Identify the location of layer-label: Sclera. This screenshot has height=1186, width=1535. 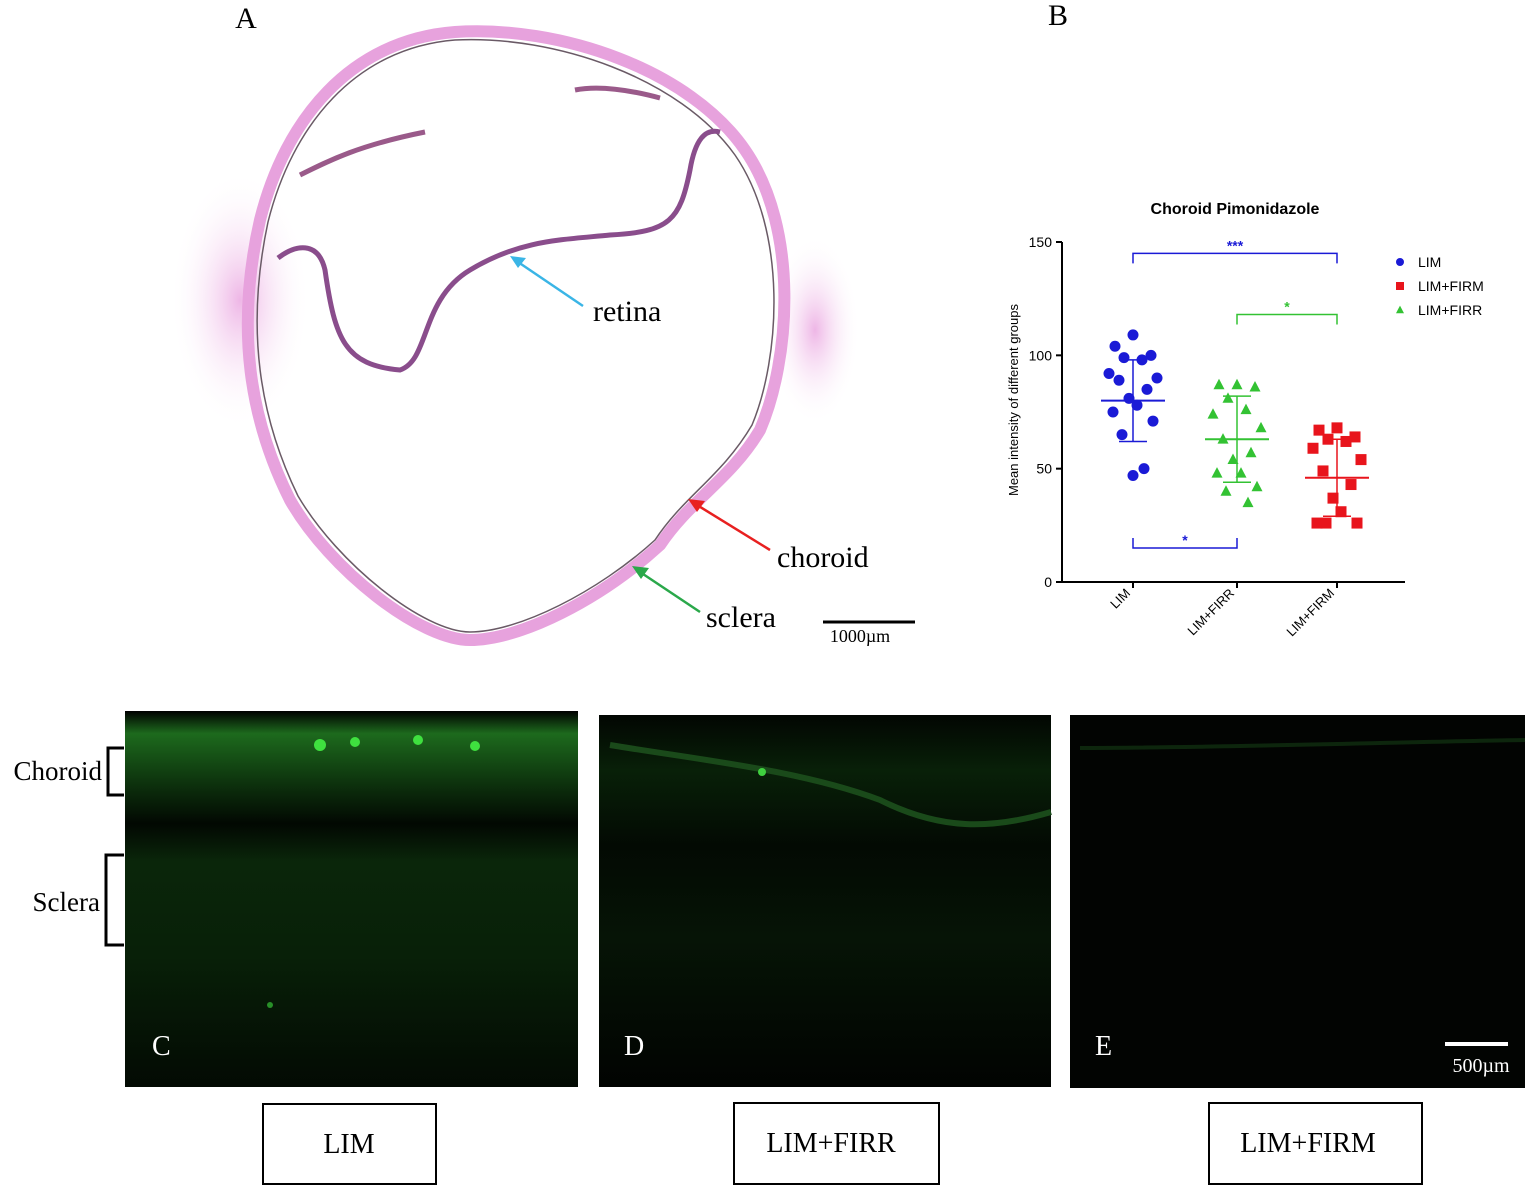
(66, 902).